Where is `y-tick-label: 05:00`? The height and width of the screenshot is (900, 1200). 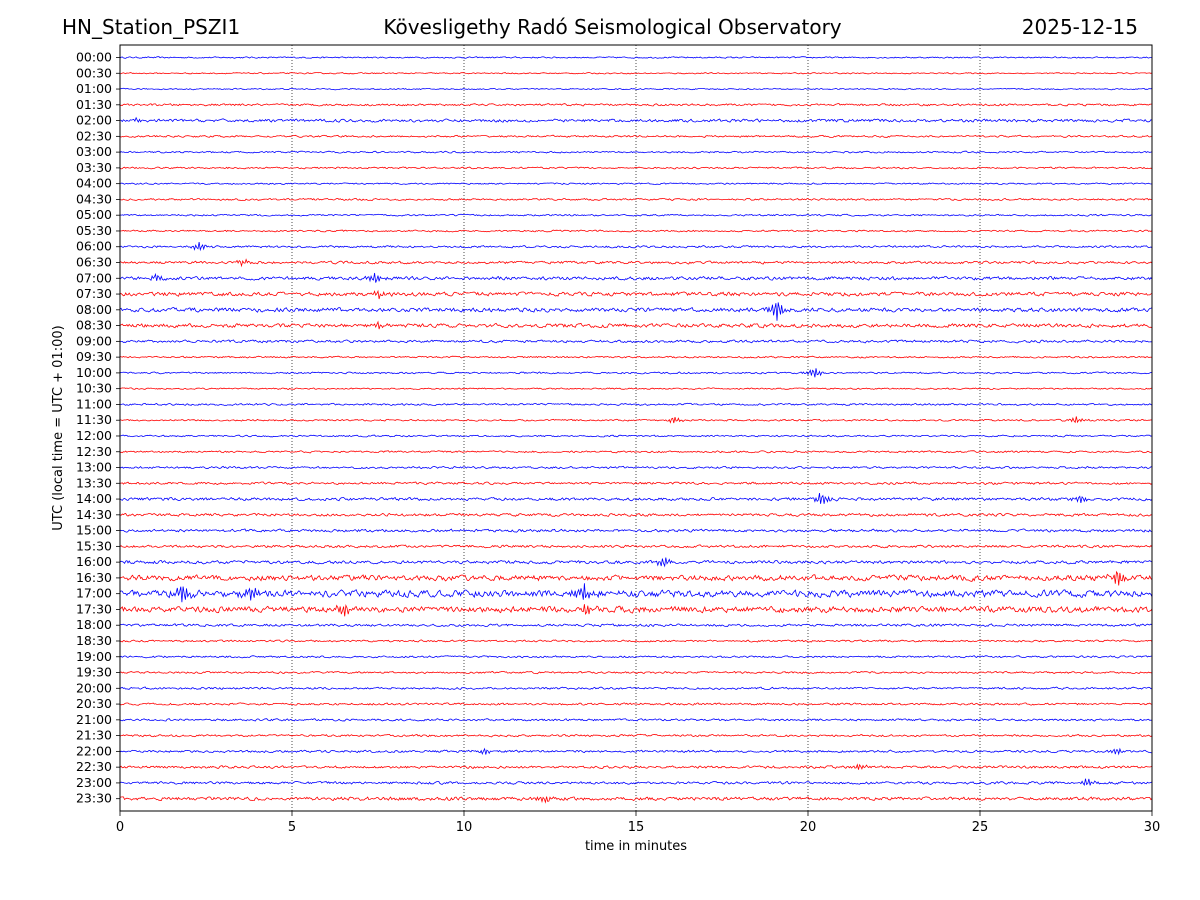 y-tick-label: 05:00 is located at coordinates (94, 214).